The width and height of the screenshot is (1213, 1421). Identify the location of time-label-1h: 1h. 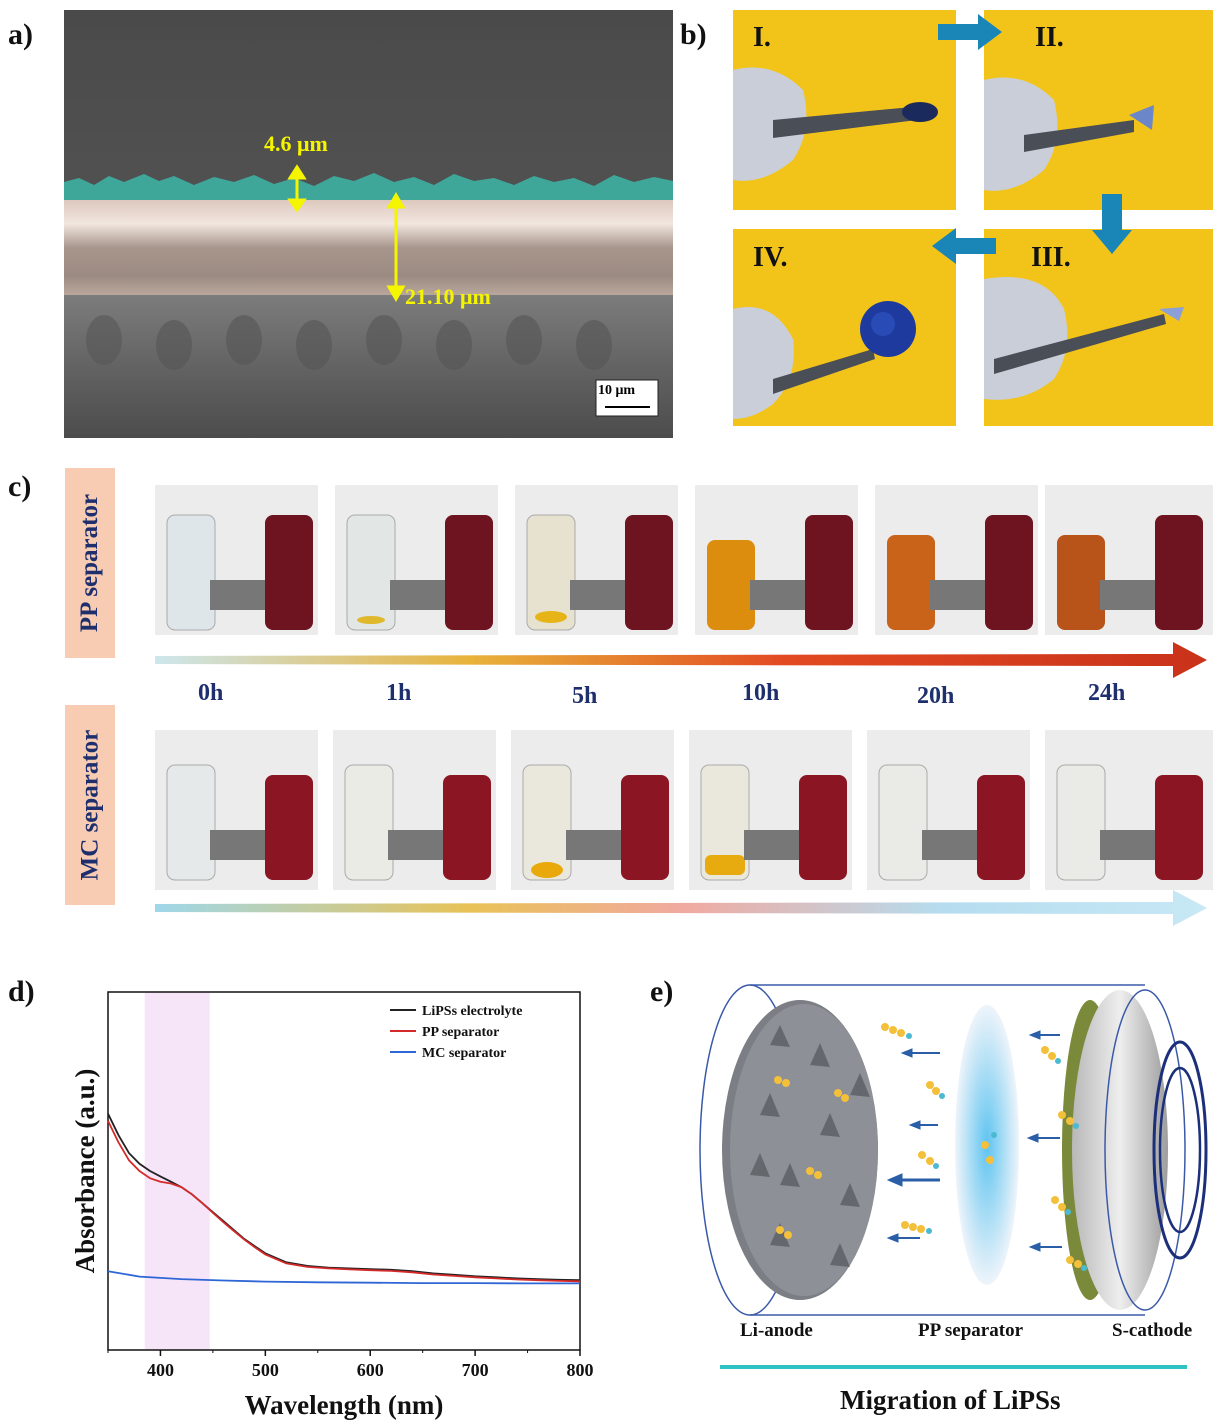
(399, 693).